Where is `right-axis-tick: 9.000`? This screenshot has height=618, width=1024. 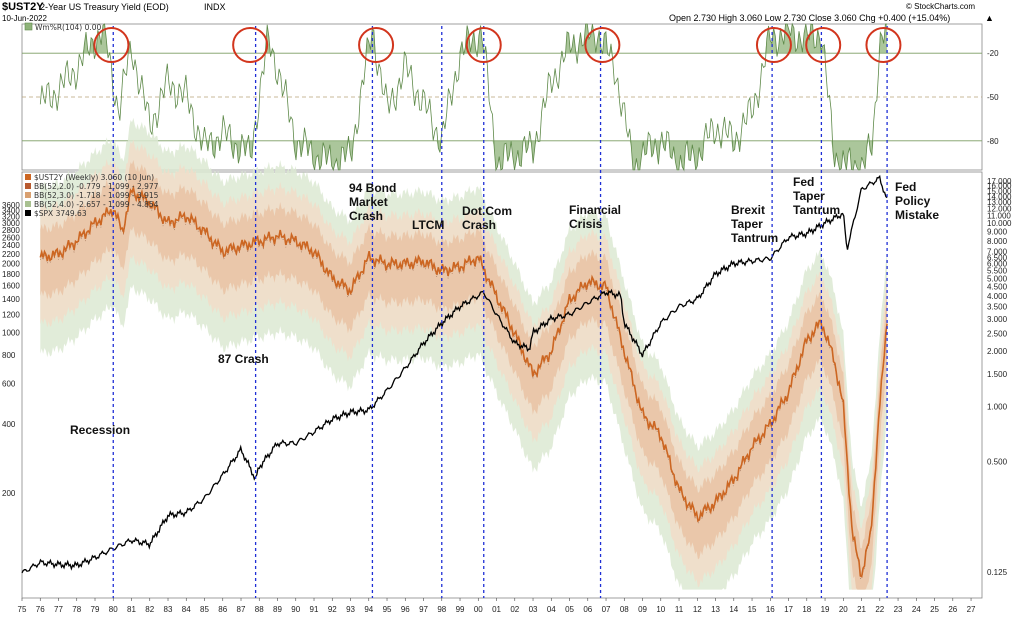
right-axis-tick: 9.000 is located at coordinates (997, 231).